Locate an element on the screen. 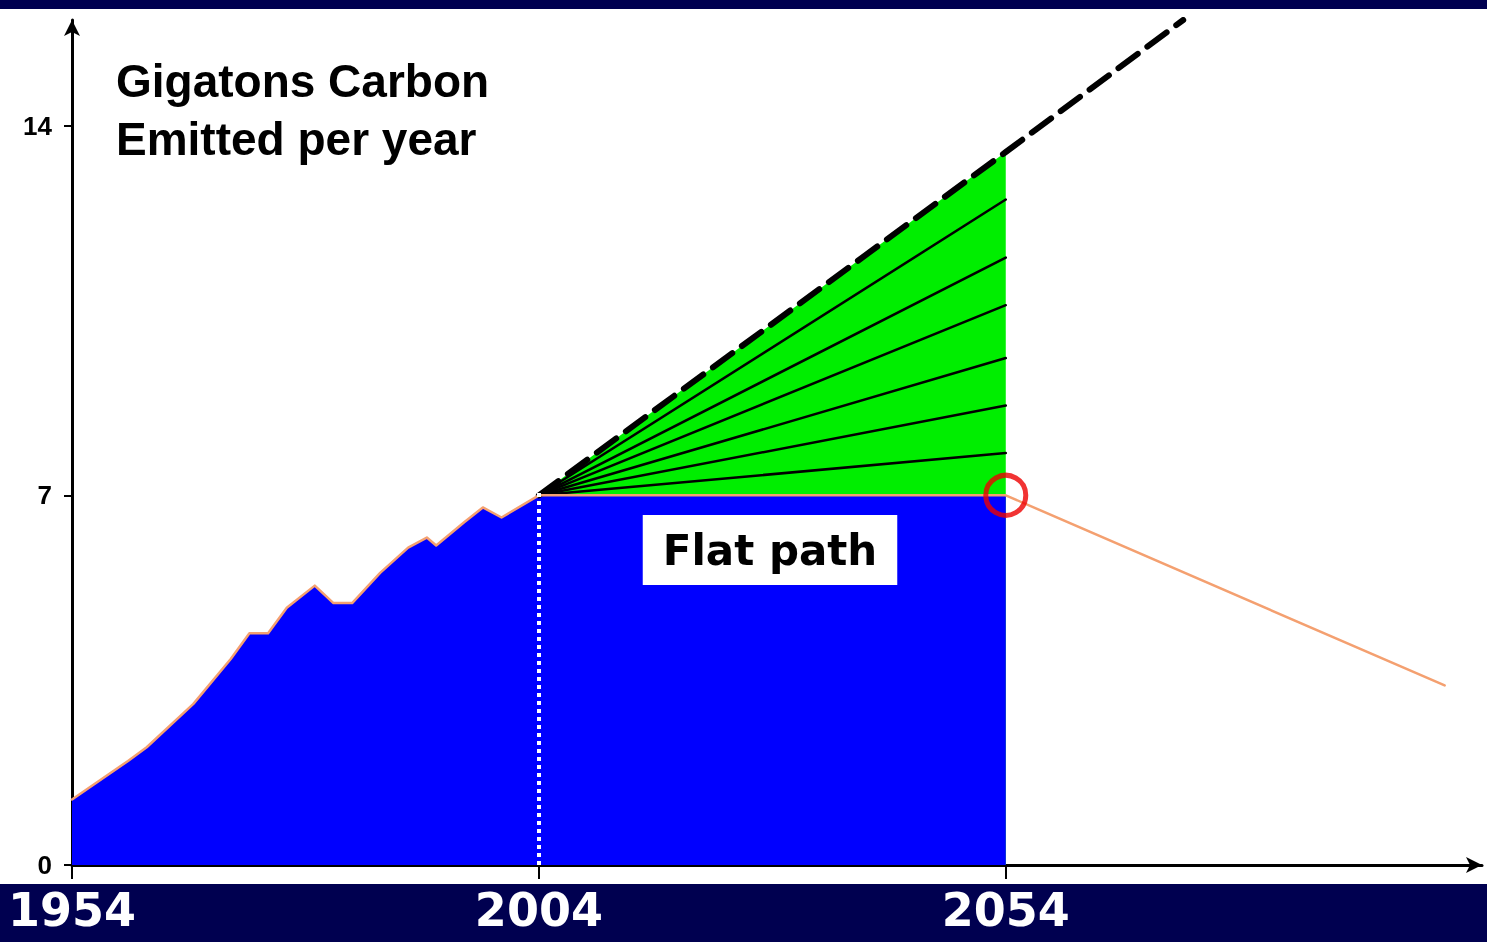 The image size is (1487, 942). x-tick-label: 2004 is located at coordinates (538, 910).